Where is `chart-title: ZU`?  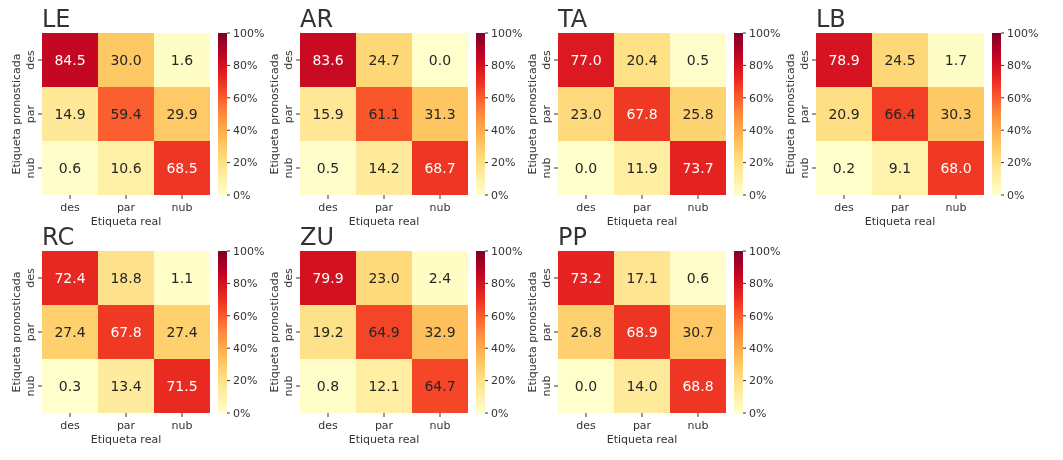
chart-title: ZU is located at coordinates (317, 237).